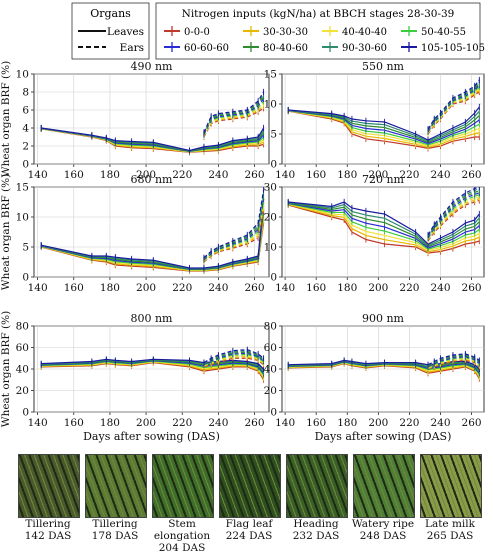 This screenshot has width=493, height=554. Describe the element at coordinates (110, 13) in the screenshot. I see `organs-legend-title: Organs` at that location.